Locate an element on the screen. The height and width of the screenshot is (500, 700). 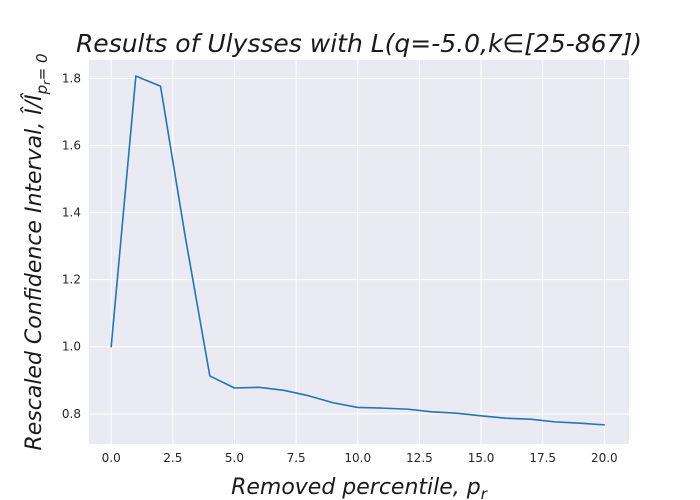
y-axis-label-subsubscript: r is located at coordinates (46, 82).